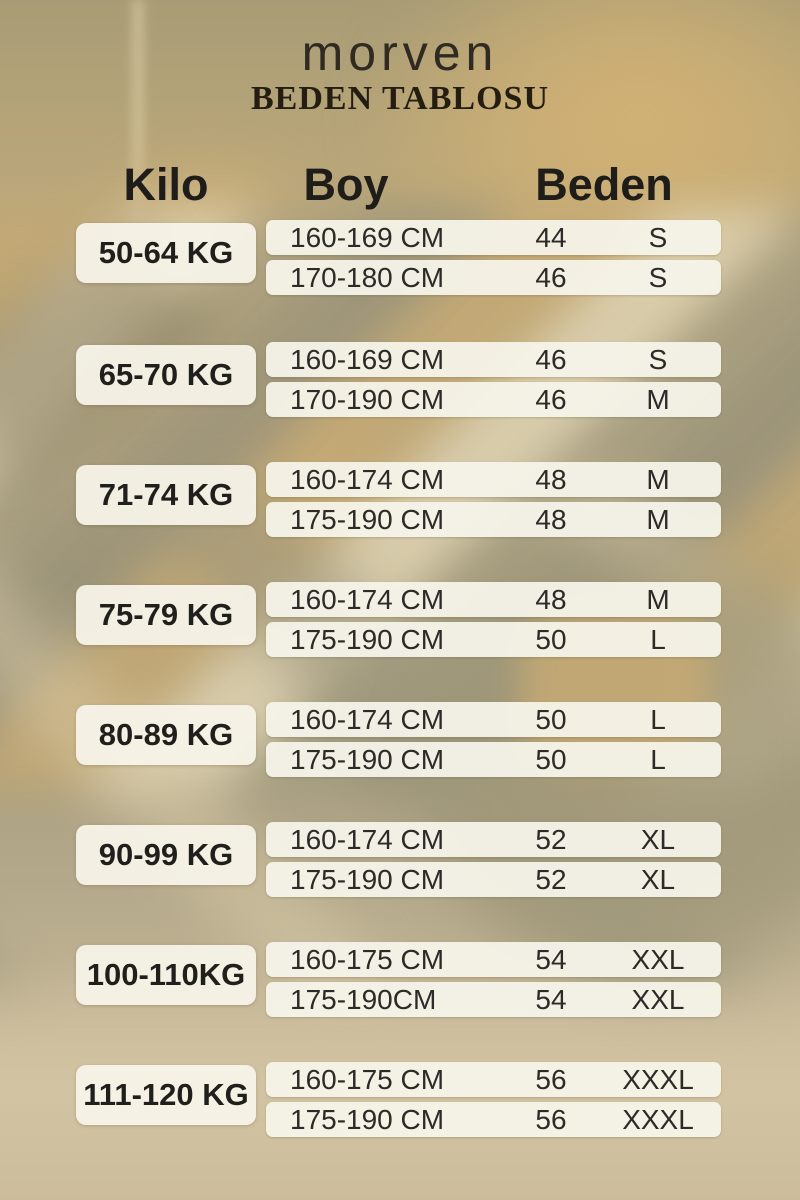 Image resolution: width=800 pixels, height=1200 pixels. I want to click on weight-range-badge: 90-99 KG, so click(166, 855).